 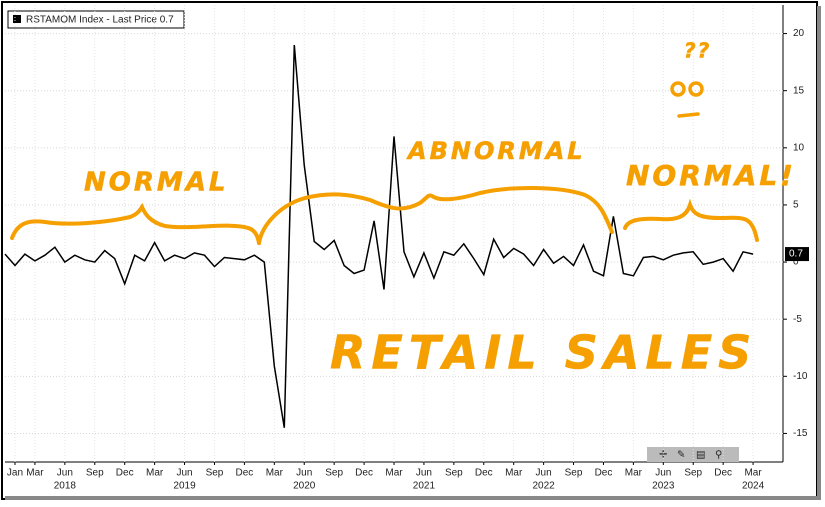 I want to click on y-tick-label: -15, so click(x=800, y=433).